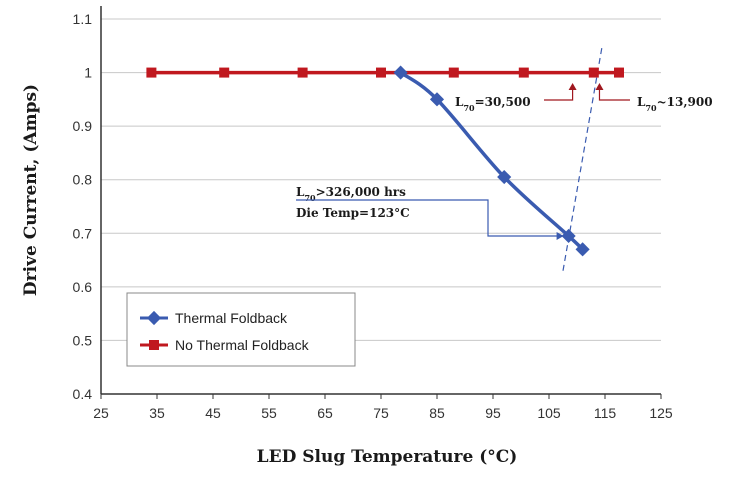  I want to click on x-tick-label-4: 65, so click(325, 413).